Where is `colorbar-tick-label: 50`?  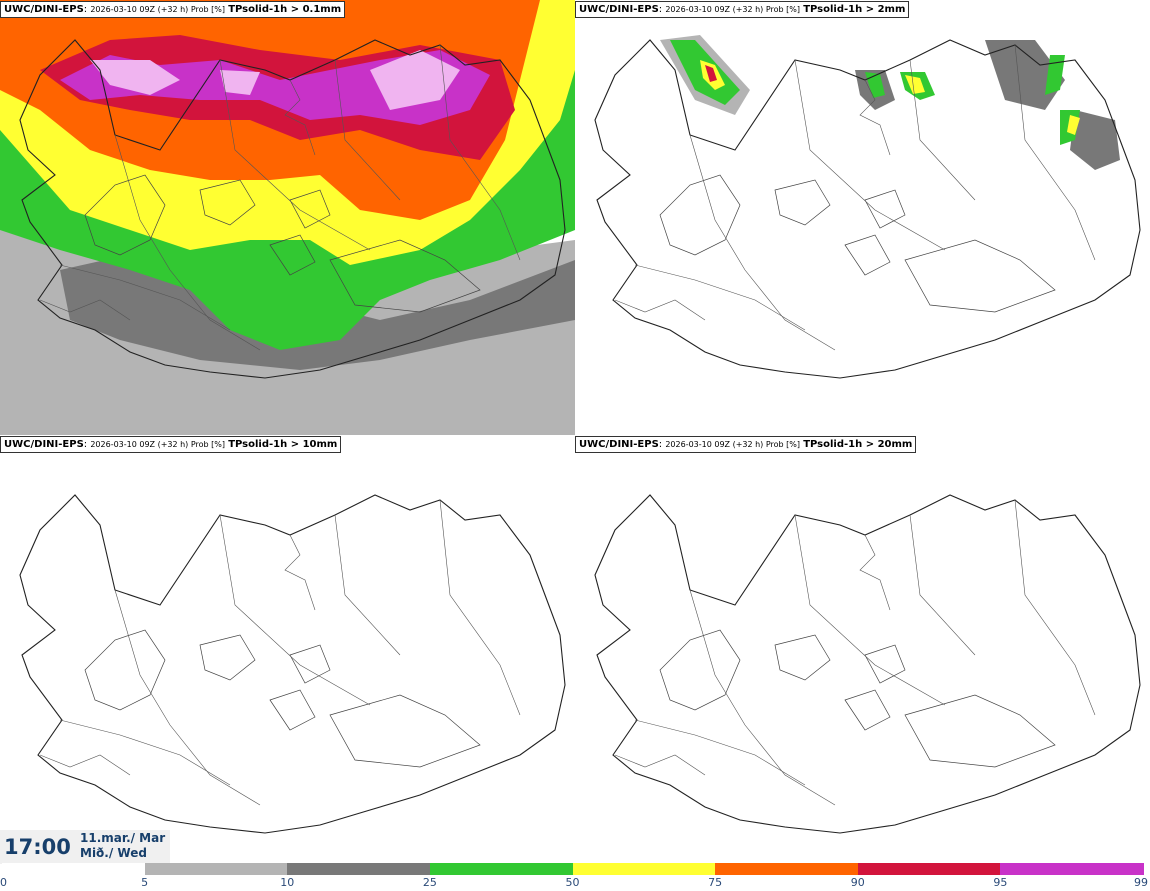
colorbar-tick-label: 50 is located at coordinates (572, 882).